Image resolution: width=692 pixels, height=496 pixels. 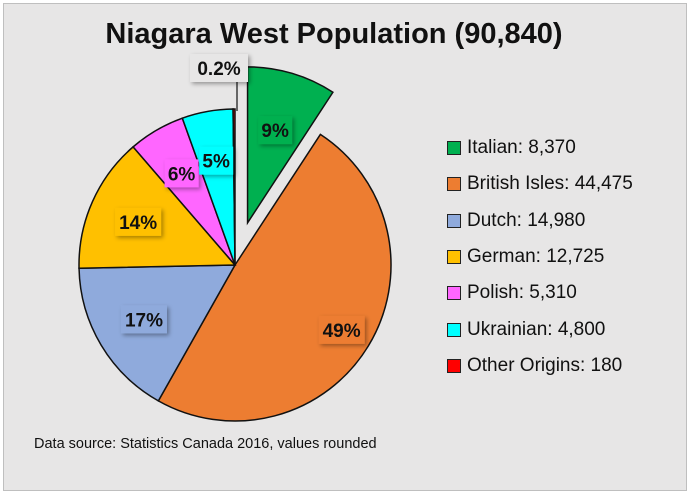 I want to click on pie-slice-german, so click(x=157, y=207).